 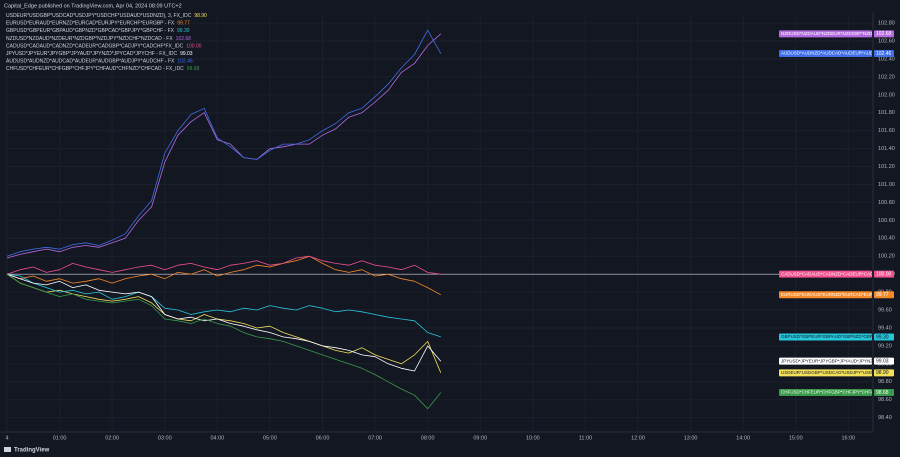 I want to click on legend-value: 100.00, so click(x=194, y=47).